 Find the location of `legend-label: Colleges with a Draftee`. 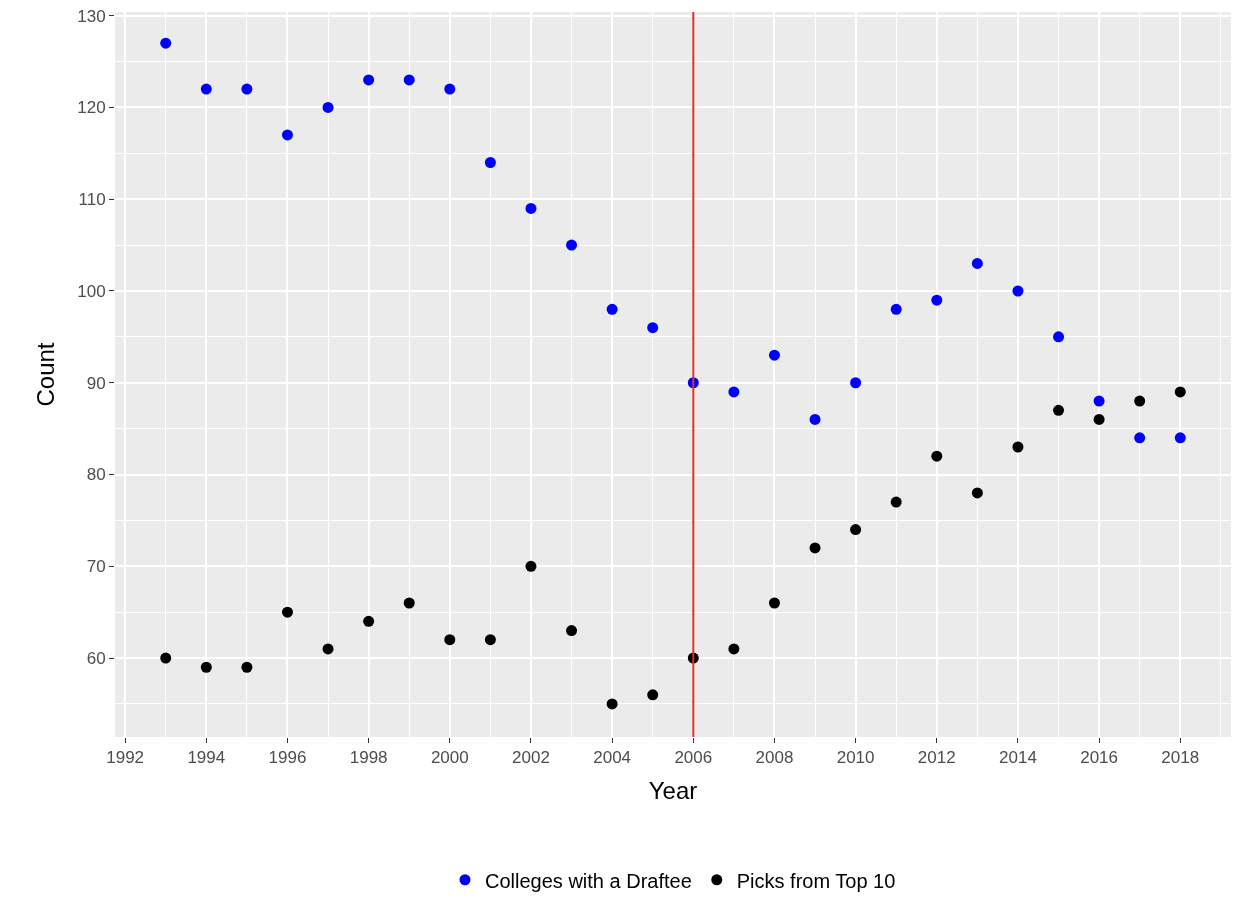

legend-label: Colleges with a Draftee is located at coordinates (588, 880).